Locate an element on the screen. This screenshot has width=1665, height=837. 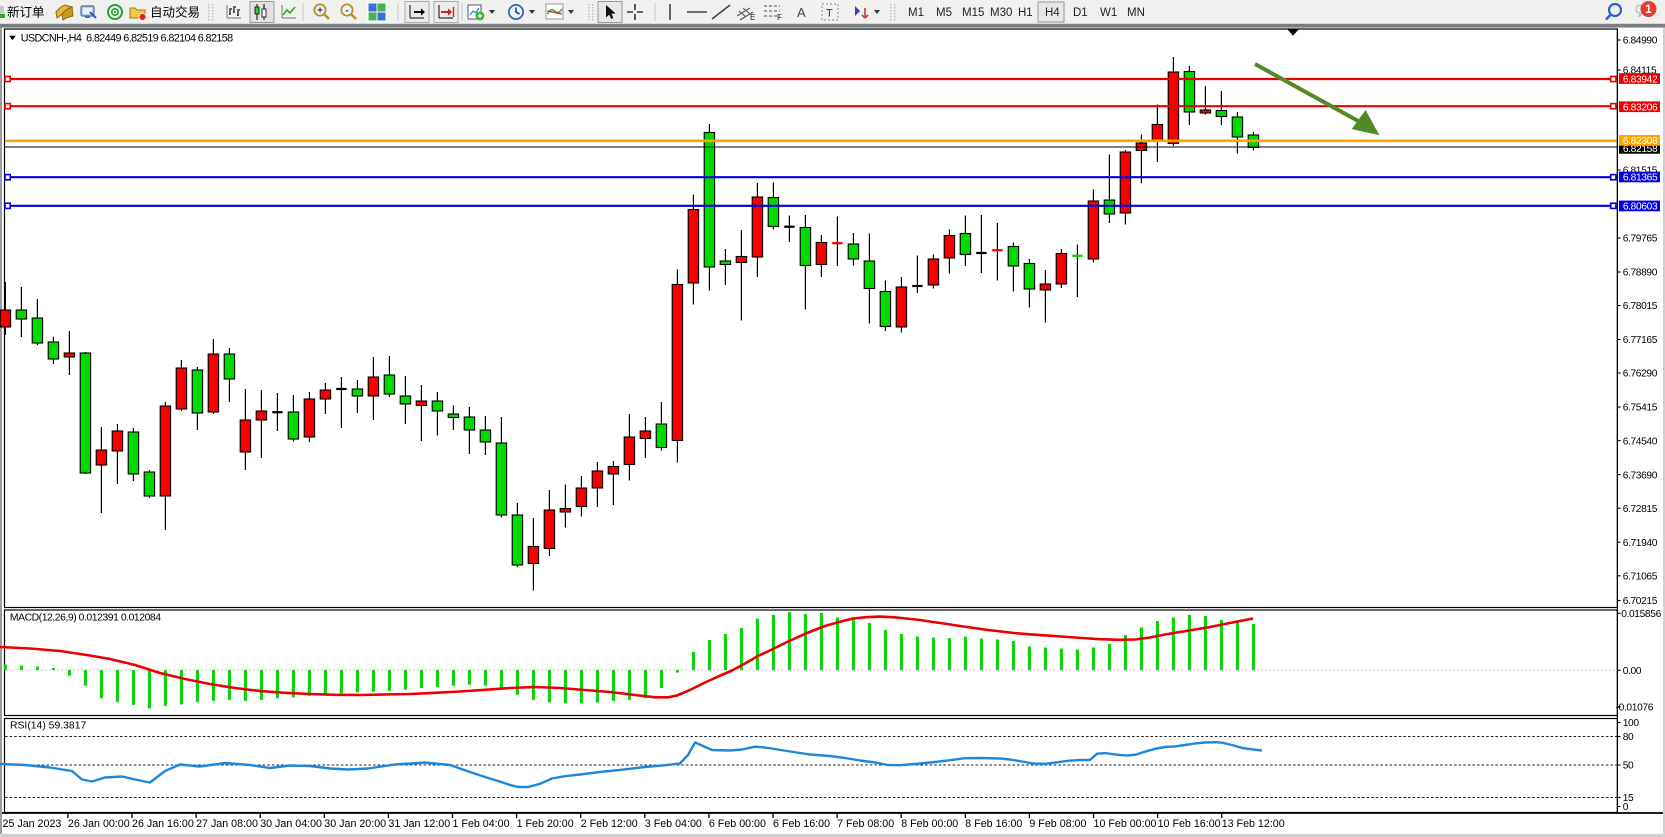
svg-text: T is located at coordinates (829, 14).